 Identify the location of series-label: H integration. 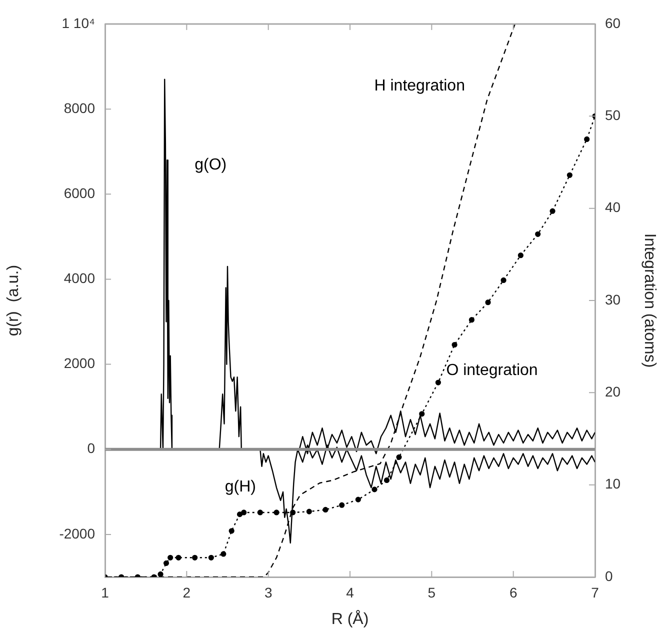
(419, 85).